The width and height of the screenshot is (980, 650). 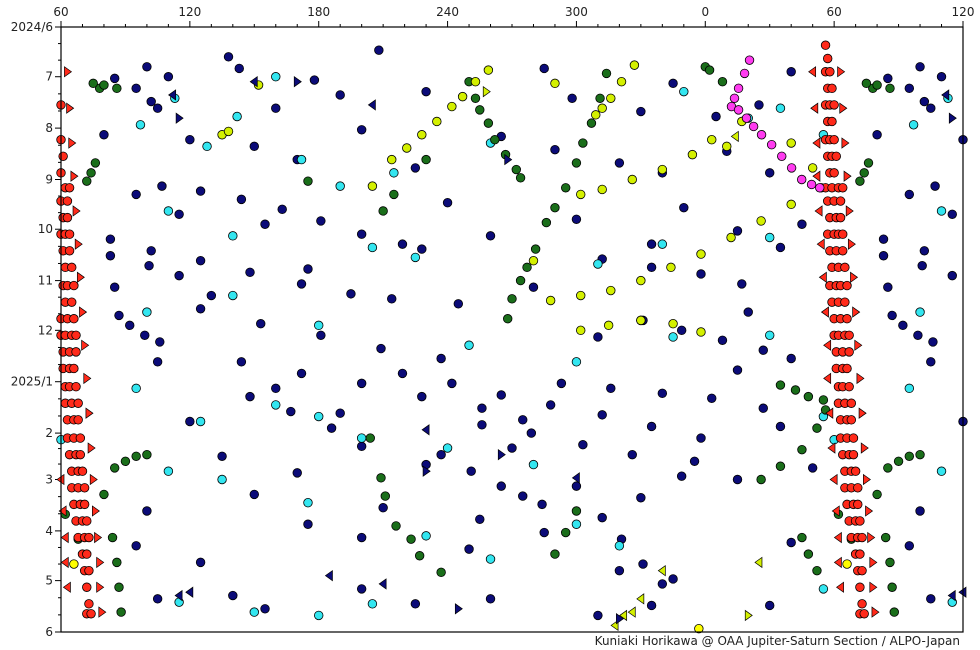 What do you see at coordinates (963, 12) in the screenshot?
I see `x-tick-label: 120` at bounding box center [963, 12].